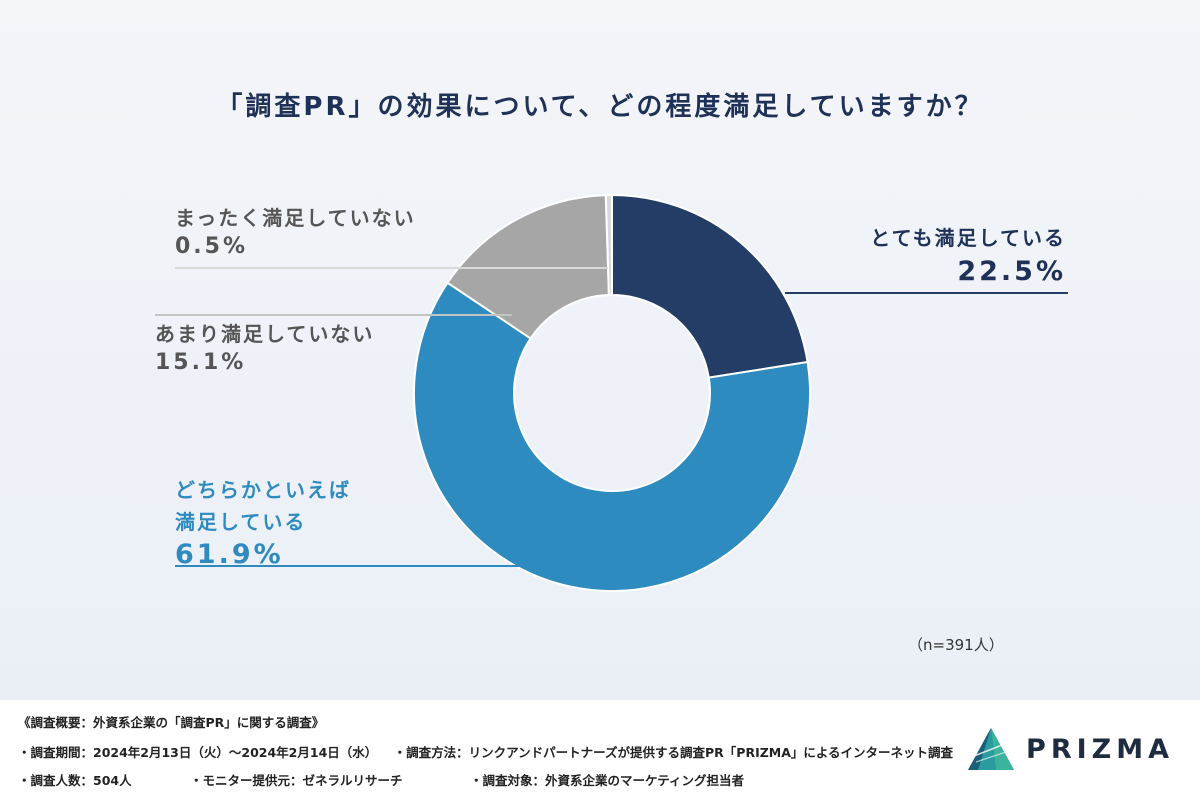 The width and height of the screenshot is (1200, 800). I want to click on label-not-at-all-satisfied: まったく満足していない 0.5%, so click(295, 230).